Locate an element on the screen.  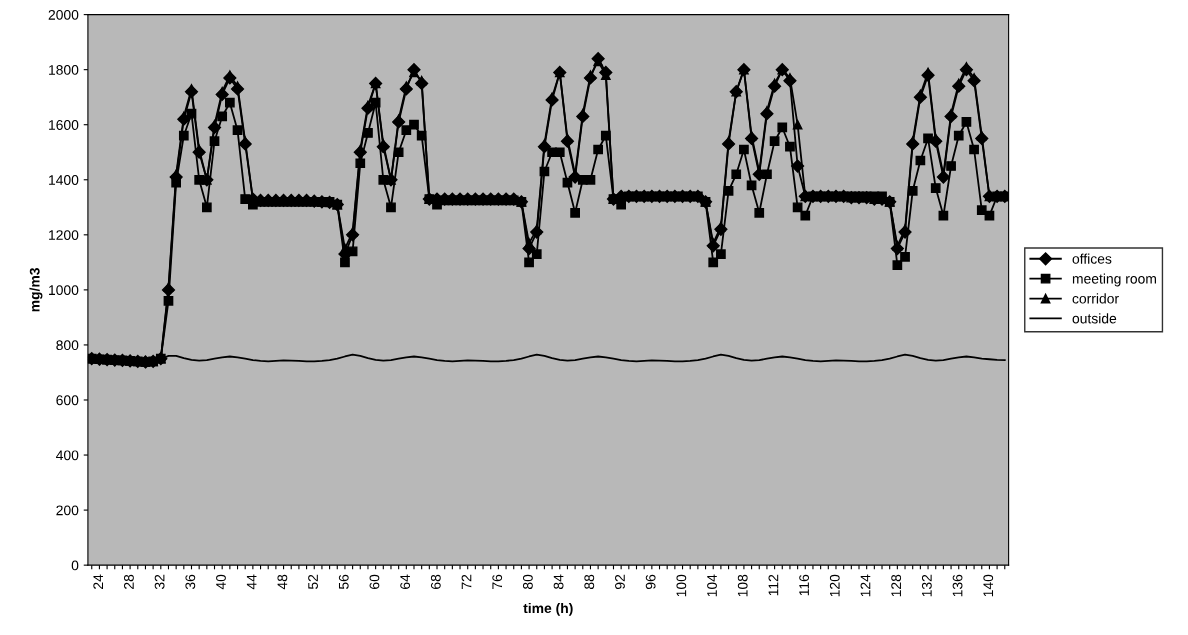
y-tick-label: 0 is located at coordinates (75, 565).